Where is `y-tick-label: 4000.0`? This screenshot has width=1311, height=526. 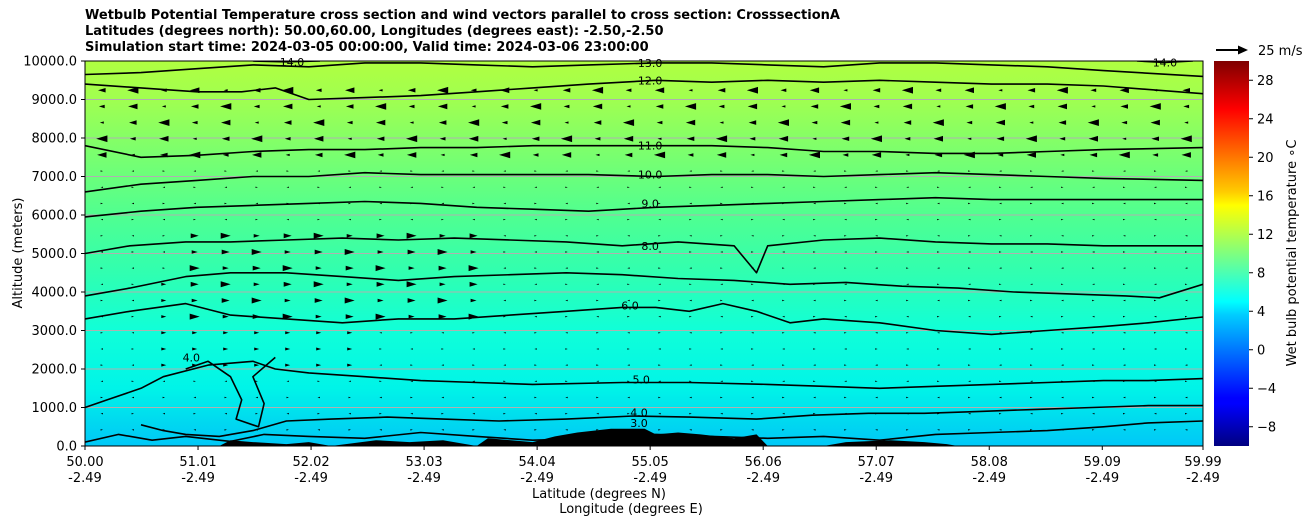 y-tick-label: 4000.0 is located at coordinates (55, 293).